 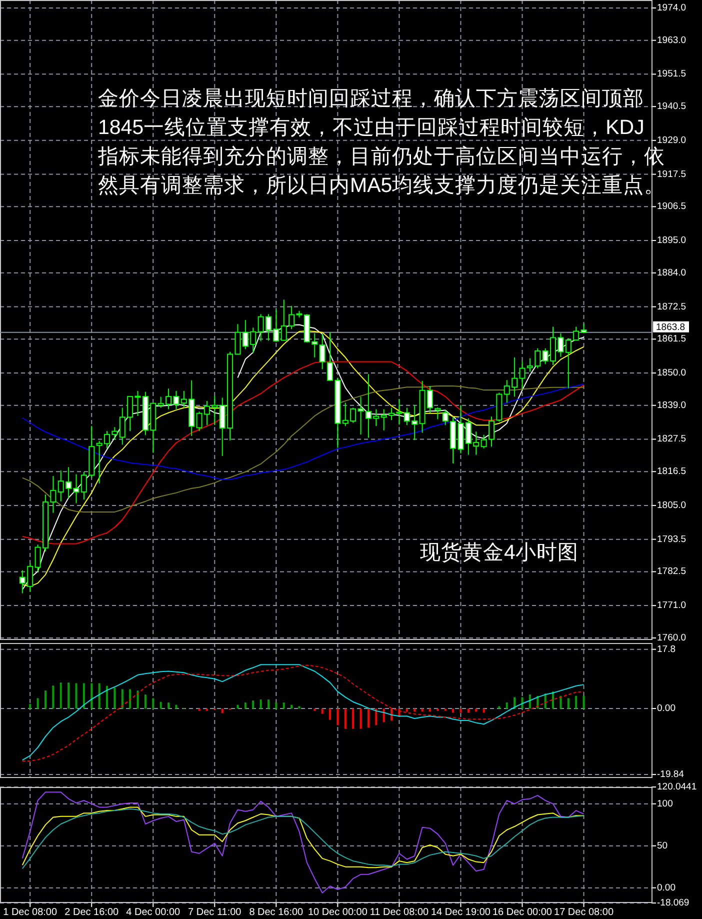 I want to click on x-tick-label: 17 Dec 08:00, so click(x=584, y=912).